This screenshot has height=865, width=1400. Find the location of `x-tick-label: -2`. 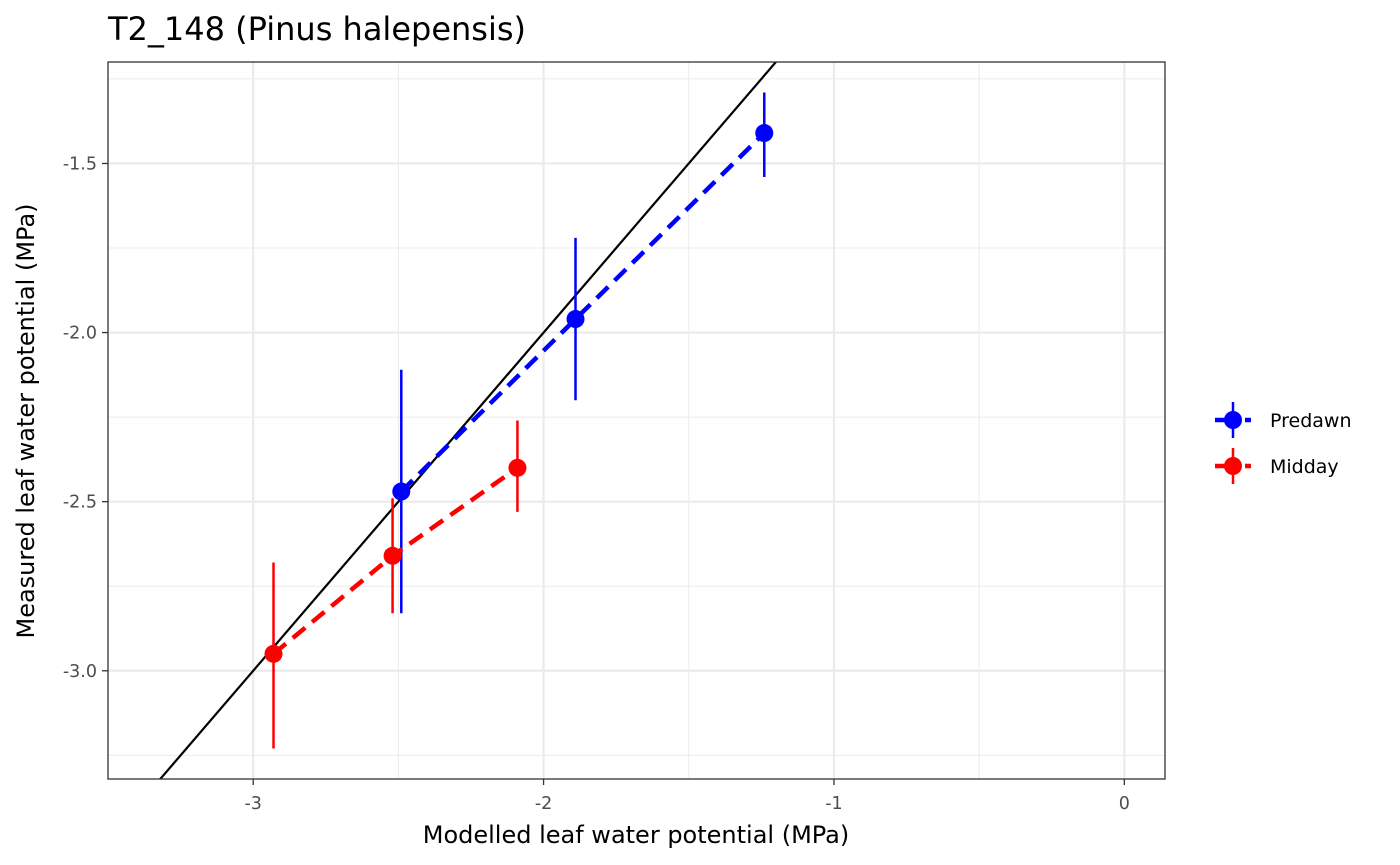

x-tick-label: -2 is located at coordinates (543, 804).